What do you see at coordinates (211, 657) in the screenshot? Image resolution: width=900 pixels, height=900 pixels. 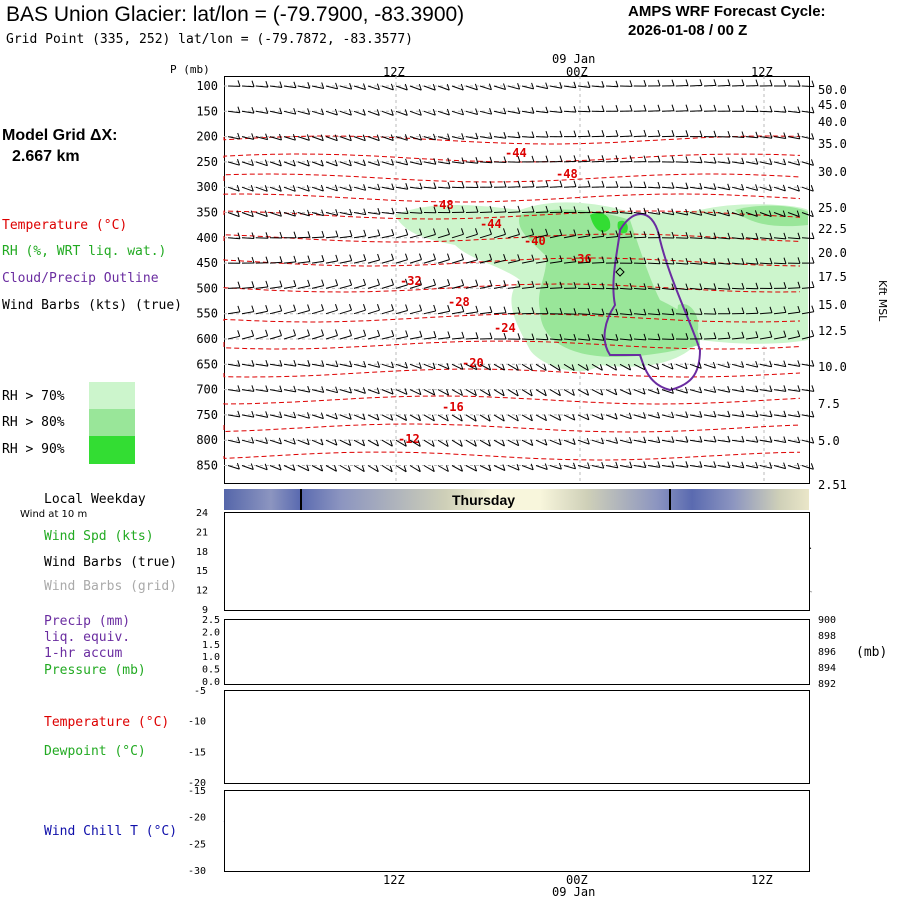 I see `precip-tick: 1.0` at bounding box center [211, 657].